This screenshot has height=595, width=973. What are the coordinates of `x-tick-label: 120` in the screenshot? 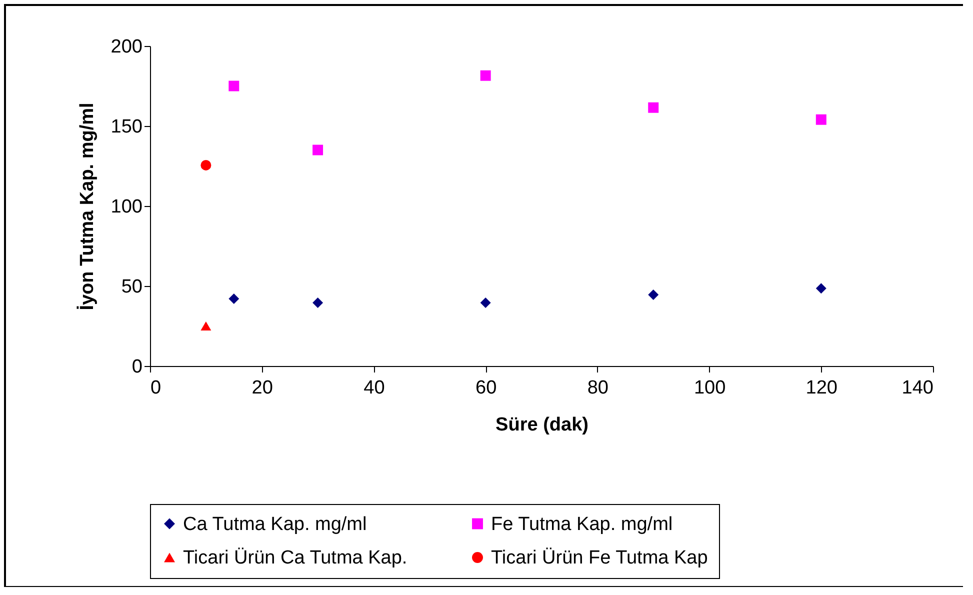 It's located at (822, 388).